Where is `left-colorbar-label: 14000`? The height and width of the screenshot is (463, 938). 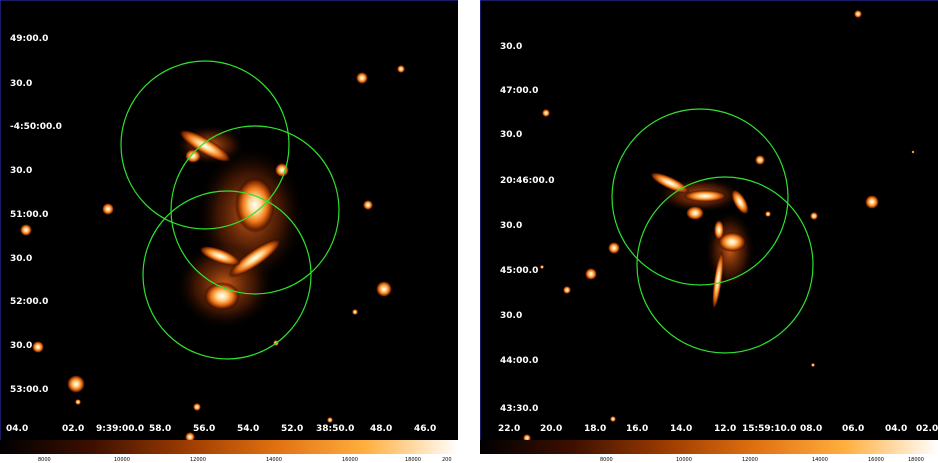 left-colorbar-label: 14000 is located at coordinates (274, 460).